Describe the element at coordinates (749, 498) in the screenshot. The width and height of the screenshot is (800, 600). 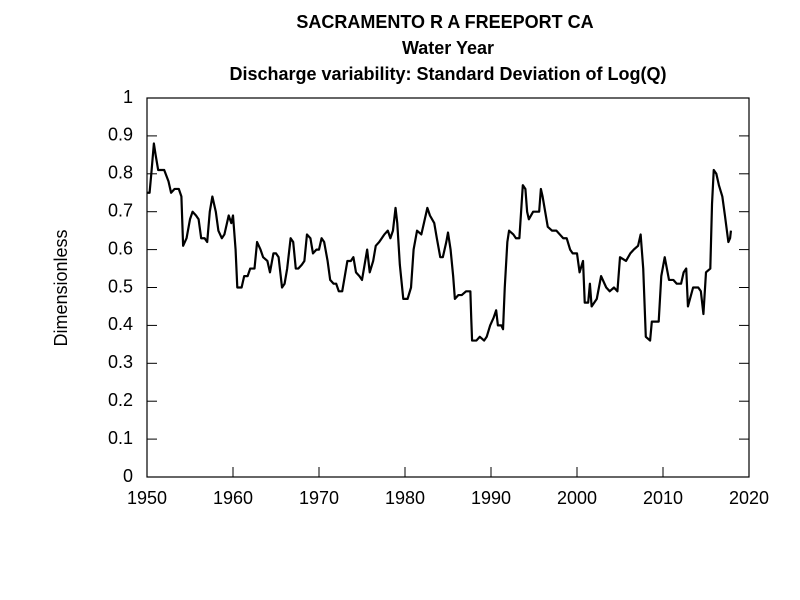
I see `x-tick-label: 2020` at that location.